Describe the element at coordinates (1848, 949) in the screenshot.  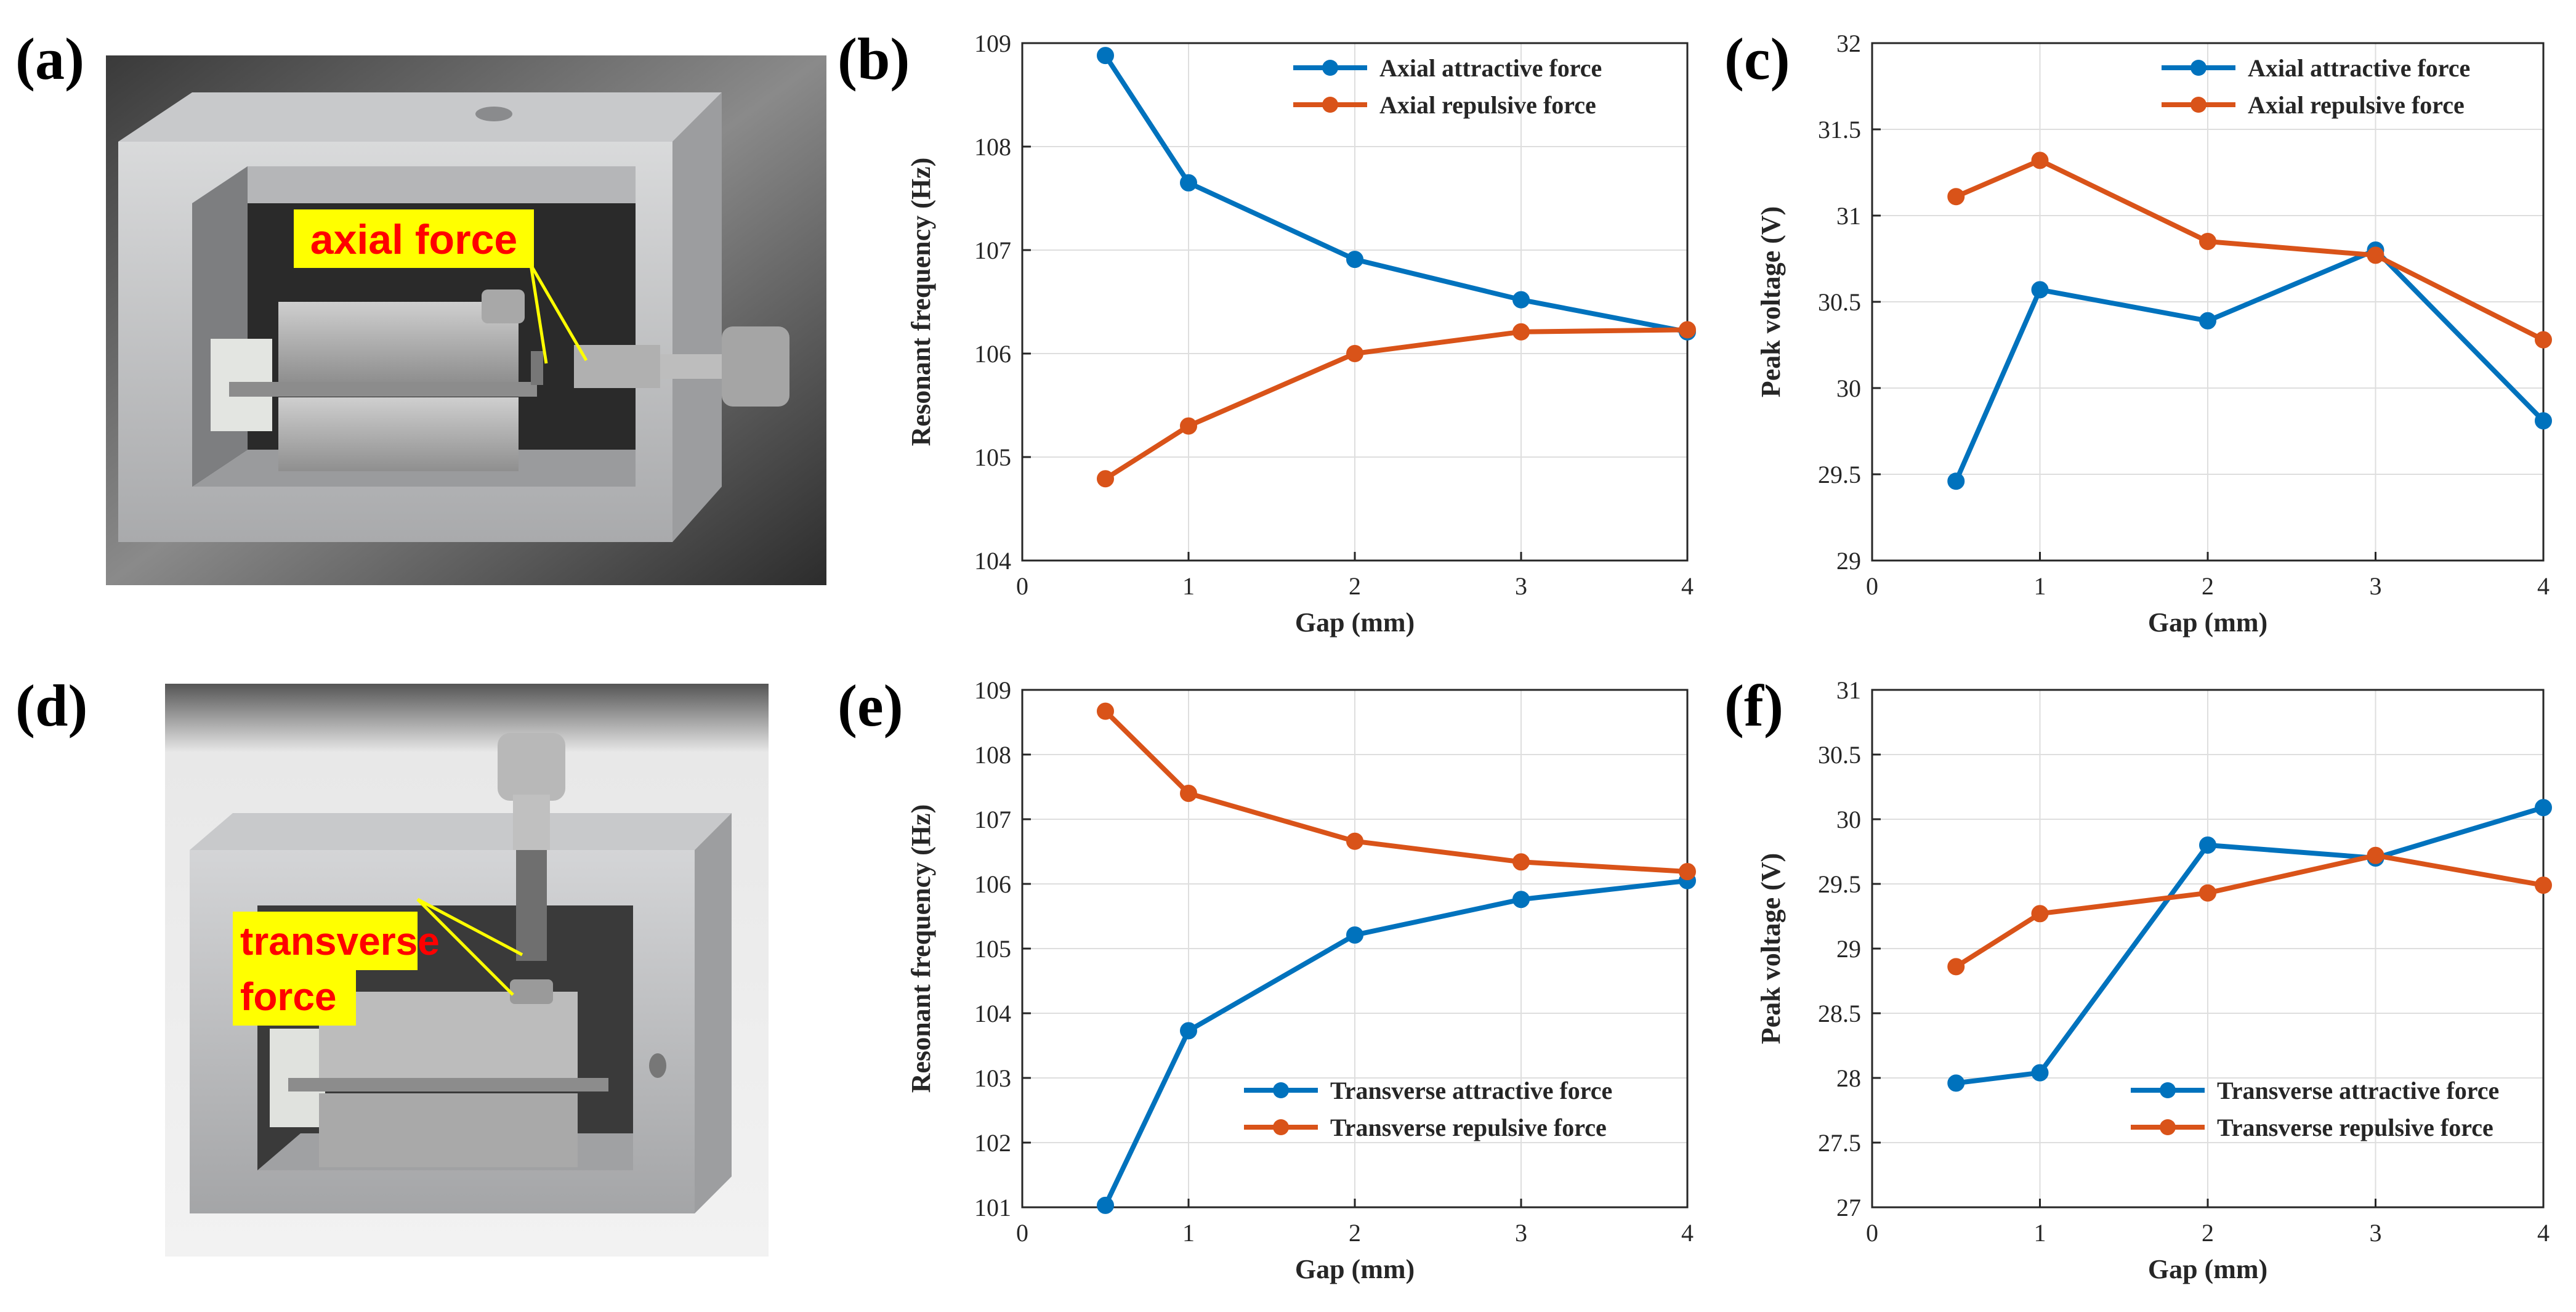
I see `y-tick-label-4: 29` at that location.